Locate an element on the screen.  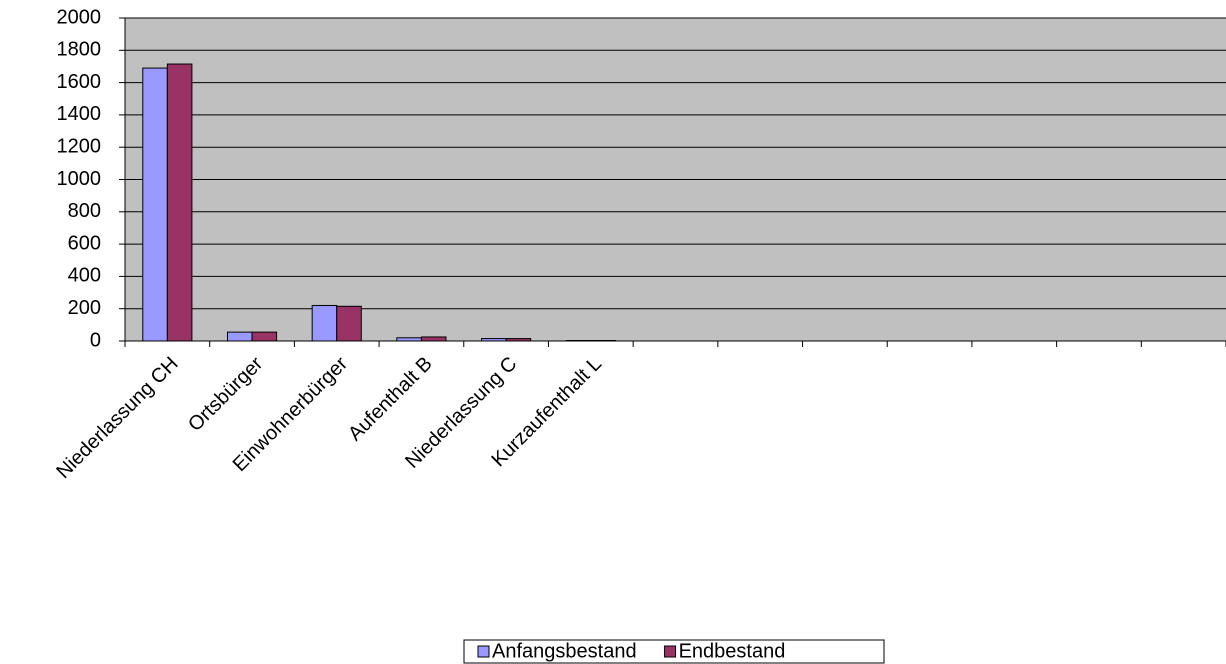
y-tick-label: 2000 is located at coordinates (79, 17).